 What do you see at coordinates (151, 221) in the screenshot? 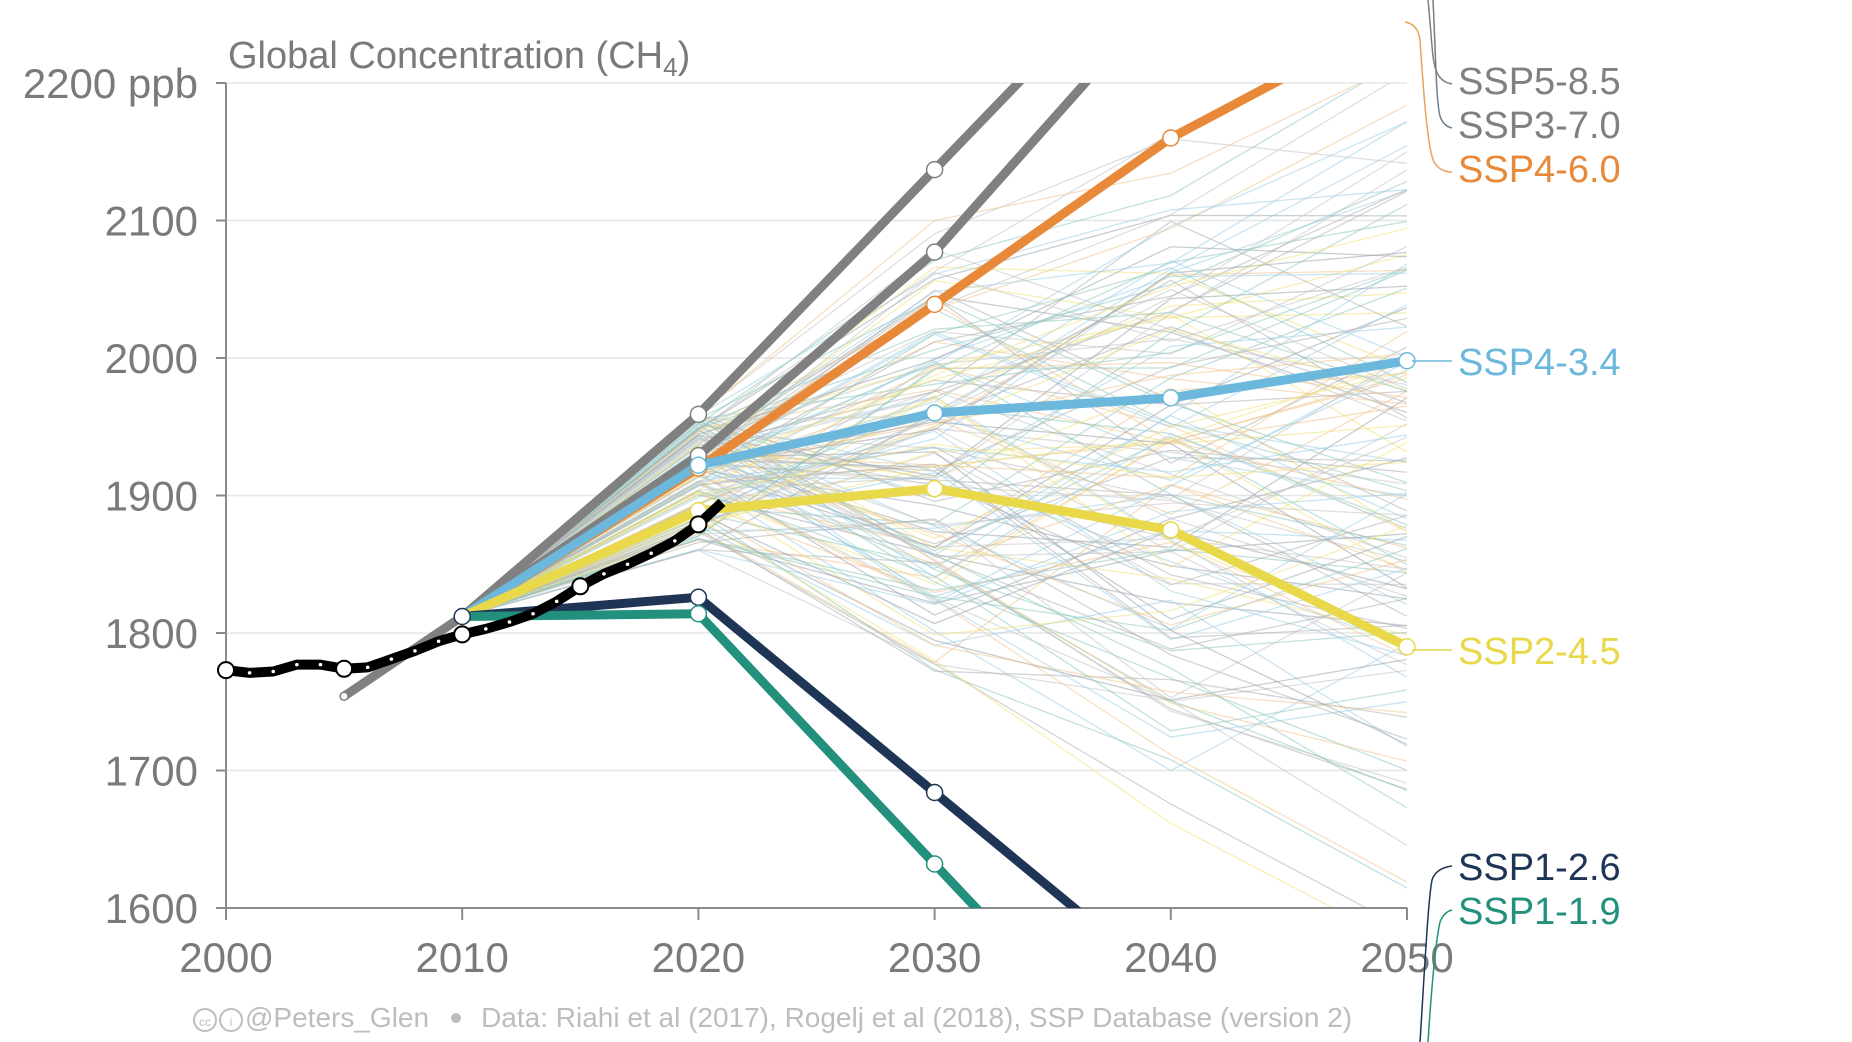
I see `y-tick-label: 2100` at bounding box center [151, 221].